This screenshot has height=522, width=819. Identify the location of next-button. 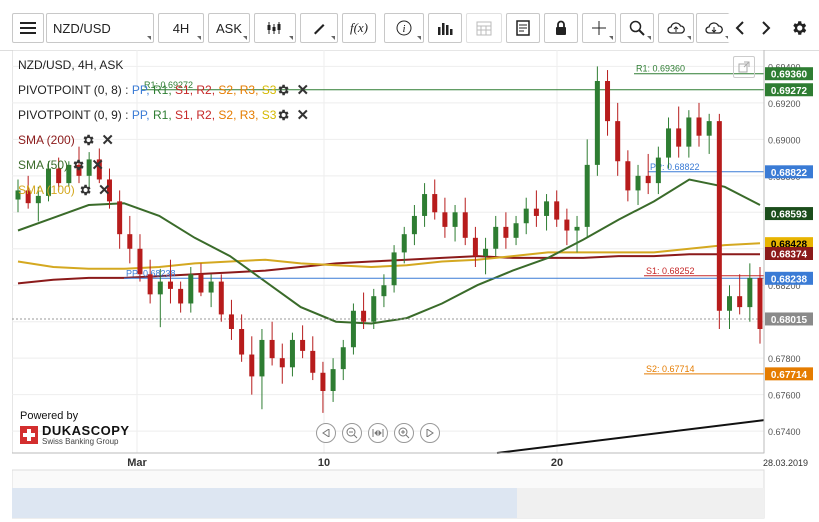
(766, 28).